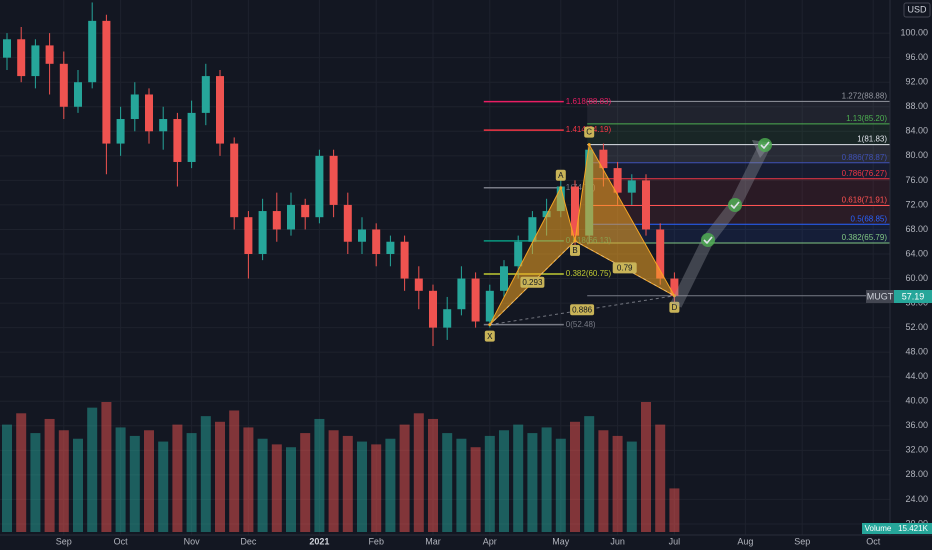  I want to click on x-tick-label: Sep, so click(802, 541).